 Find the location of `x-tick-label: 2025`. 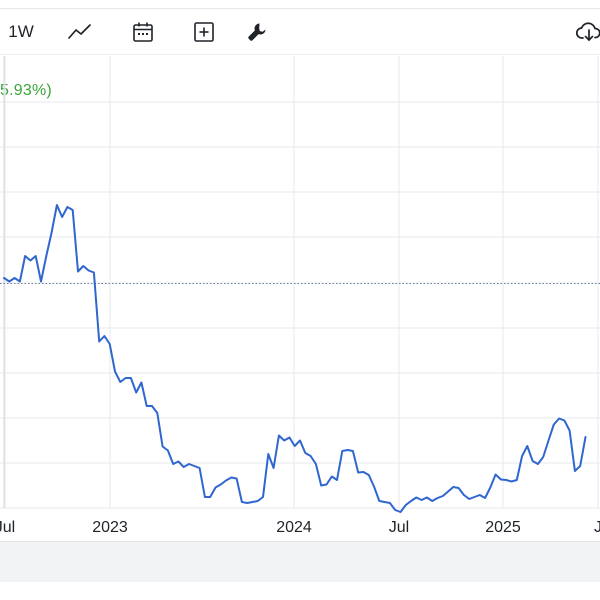

x-tick-label: 2025 is located at coordinates (503, 527).